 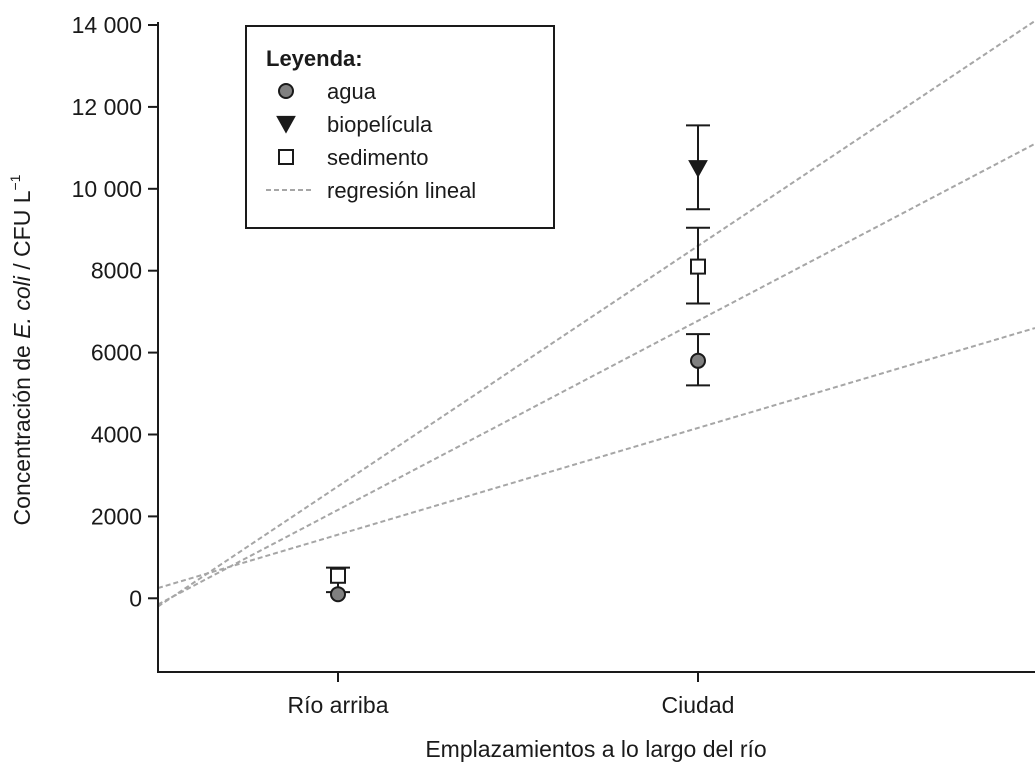 I want to click on legend-swatch-circle, so click(x=286, y=91).